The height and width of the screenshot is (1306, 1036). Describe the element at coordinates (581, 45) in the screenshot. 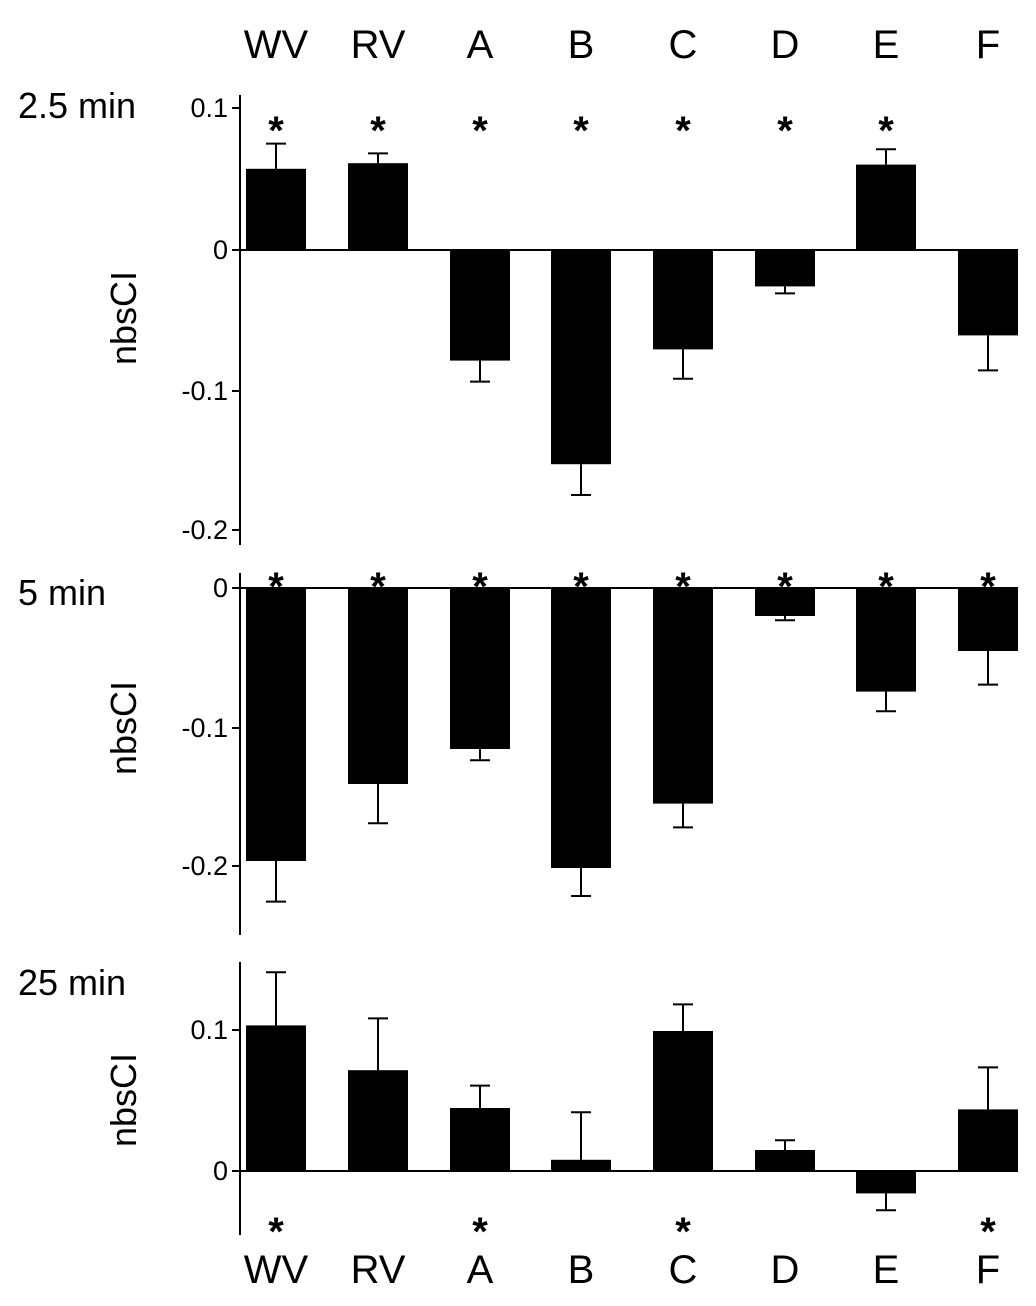

I see `category-label-top: B` at that location.